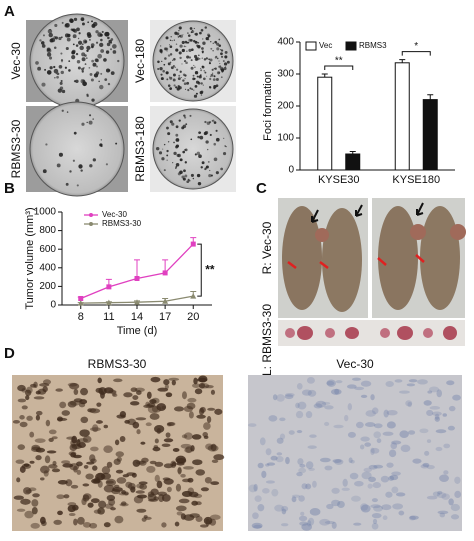 The height and width of the screenshot is (541, 474). Describe the element at coordinates (47, 267) in the screenshot. I see `y-tick-label: 400` at that location.